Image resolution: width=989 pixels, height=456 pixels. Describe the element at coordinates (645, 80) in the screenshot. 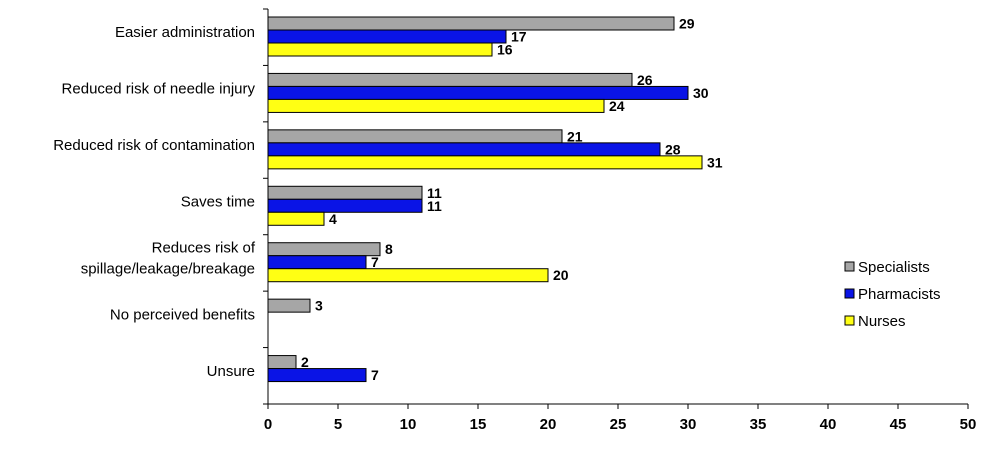

I see `value-label: 26` at that location.